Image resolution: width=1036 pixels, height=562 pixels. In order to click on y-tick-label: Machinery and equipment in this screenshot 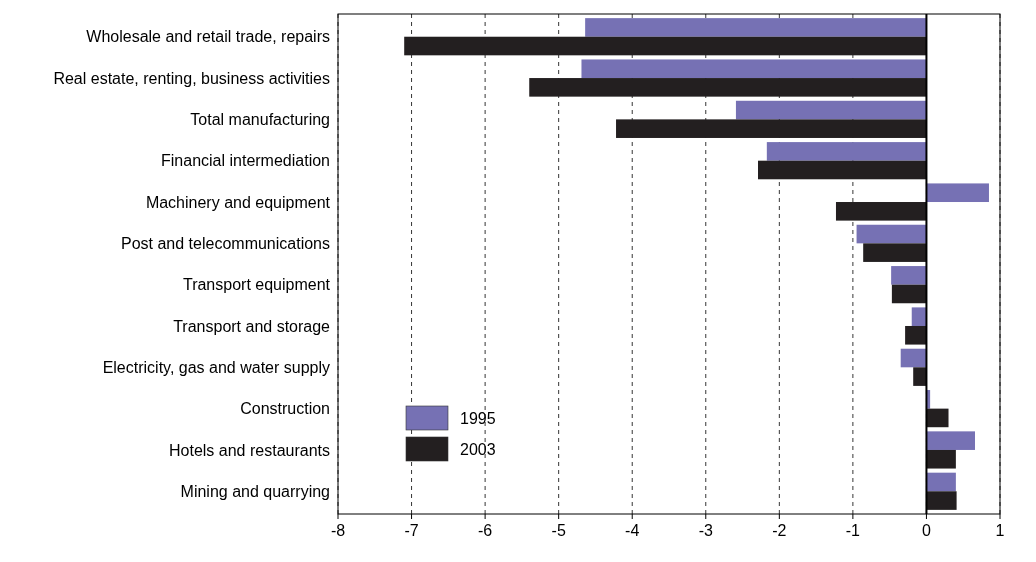, I will do `click(238, 202)`.